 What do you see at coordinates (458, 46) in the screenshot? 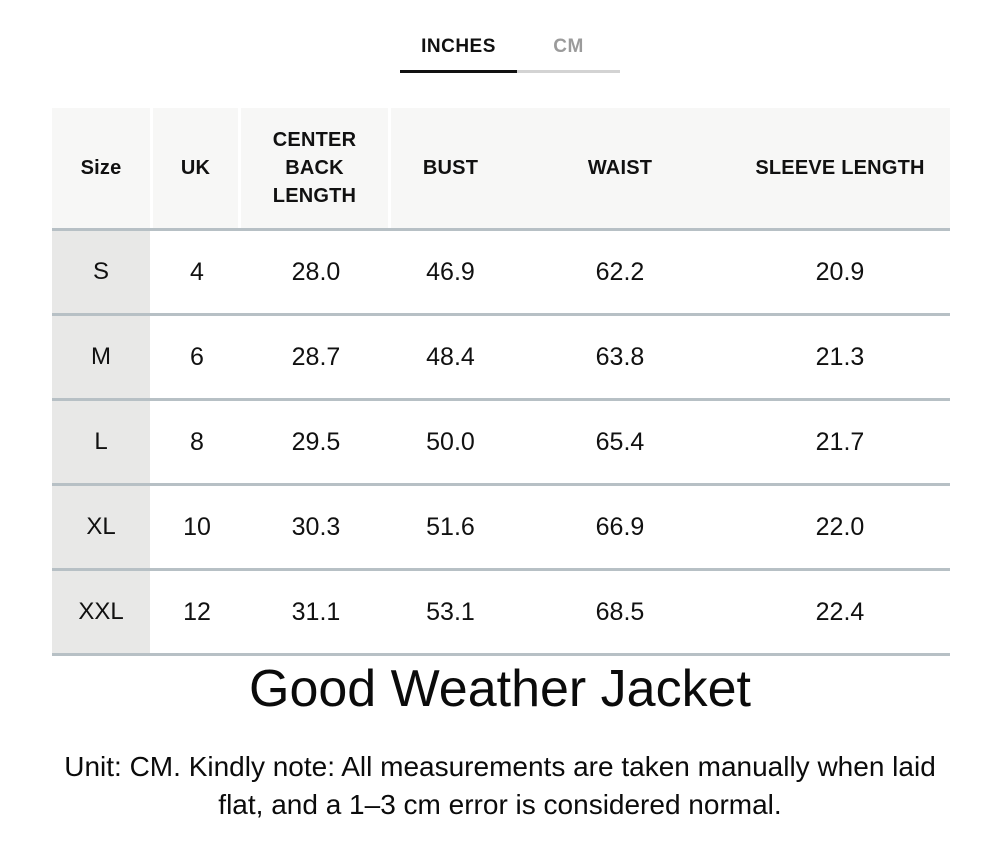
I see `tab-inches-label: INCHES` at bounding box center [458, 46].